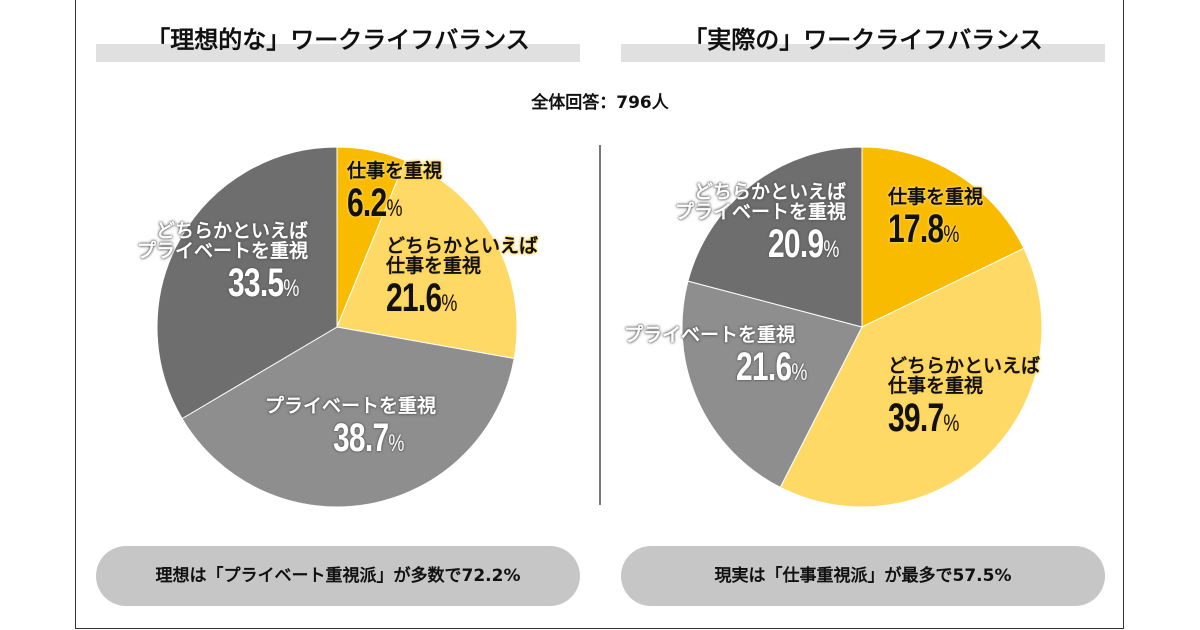 This screenshot has height=630, width=1200. What do you see at coordinates (222, 262) in the screenshot?
I see `ideal-label-rather-private: どちらかといえば プライベートを重視 33.5%` at bounding box center [222, 262].